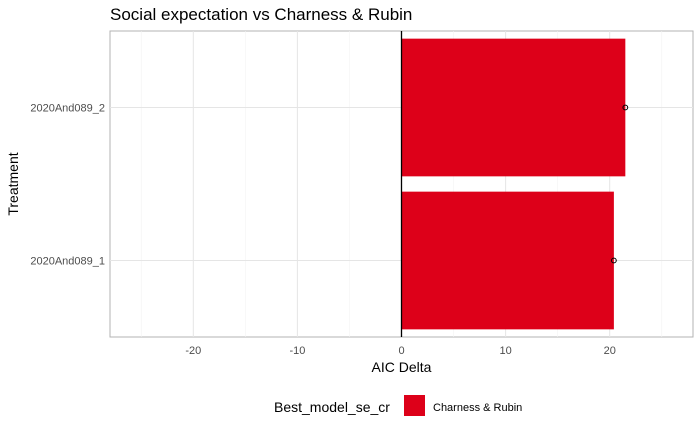 Image resolution: width=700 pixels, height=432 pixels. I want to click on chart-title: Social expectation vs Charness & Rubin, so click(261, 14).